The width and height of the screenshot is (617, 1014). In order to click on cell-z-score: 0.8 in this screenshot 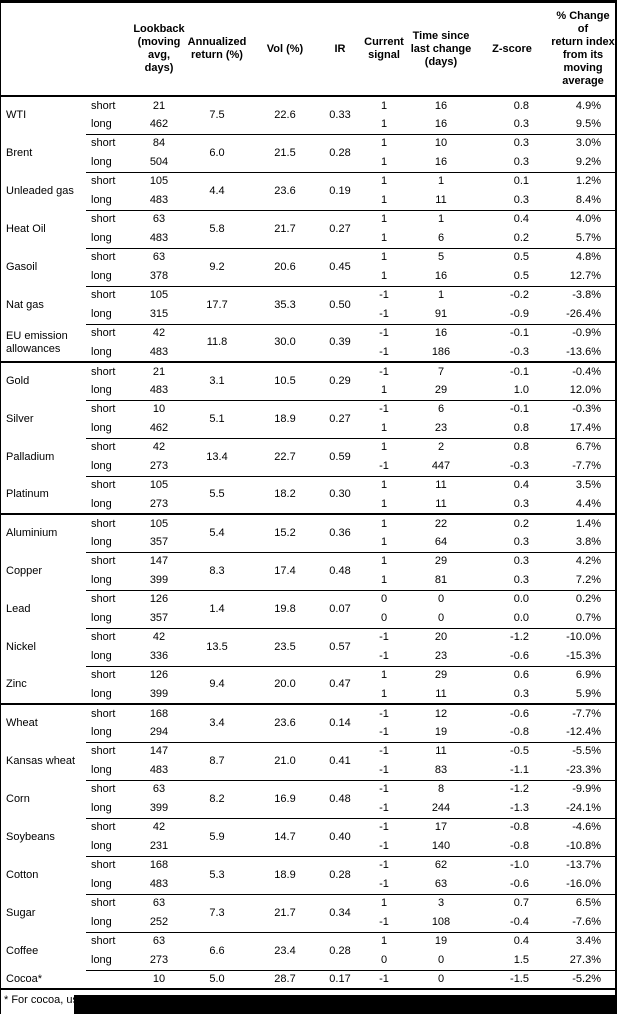, I will do `click(512, 447)`.